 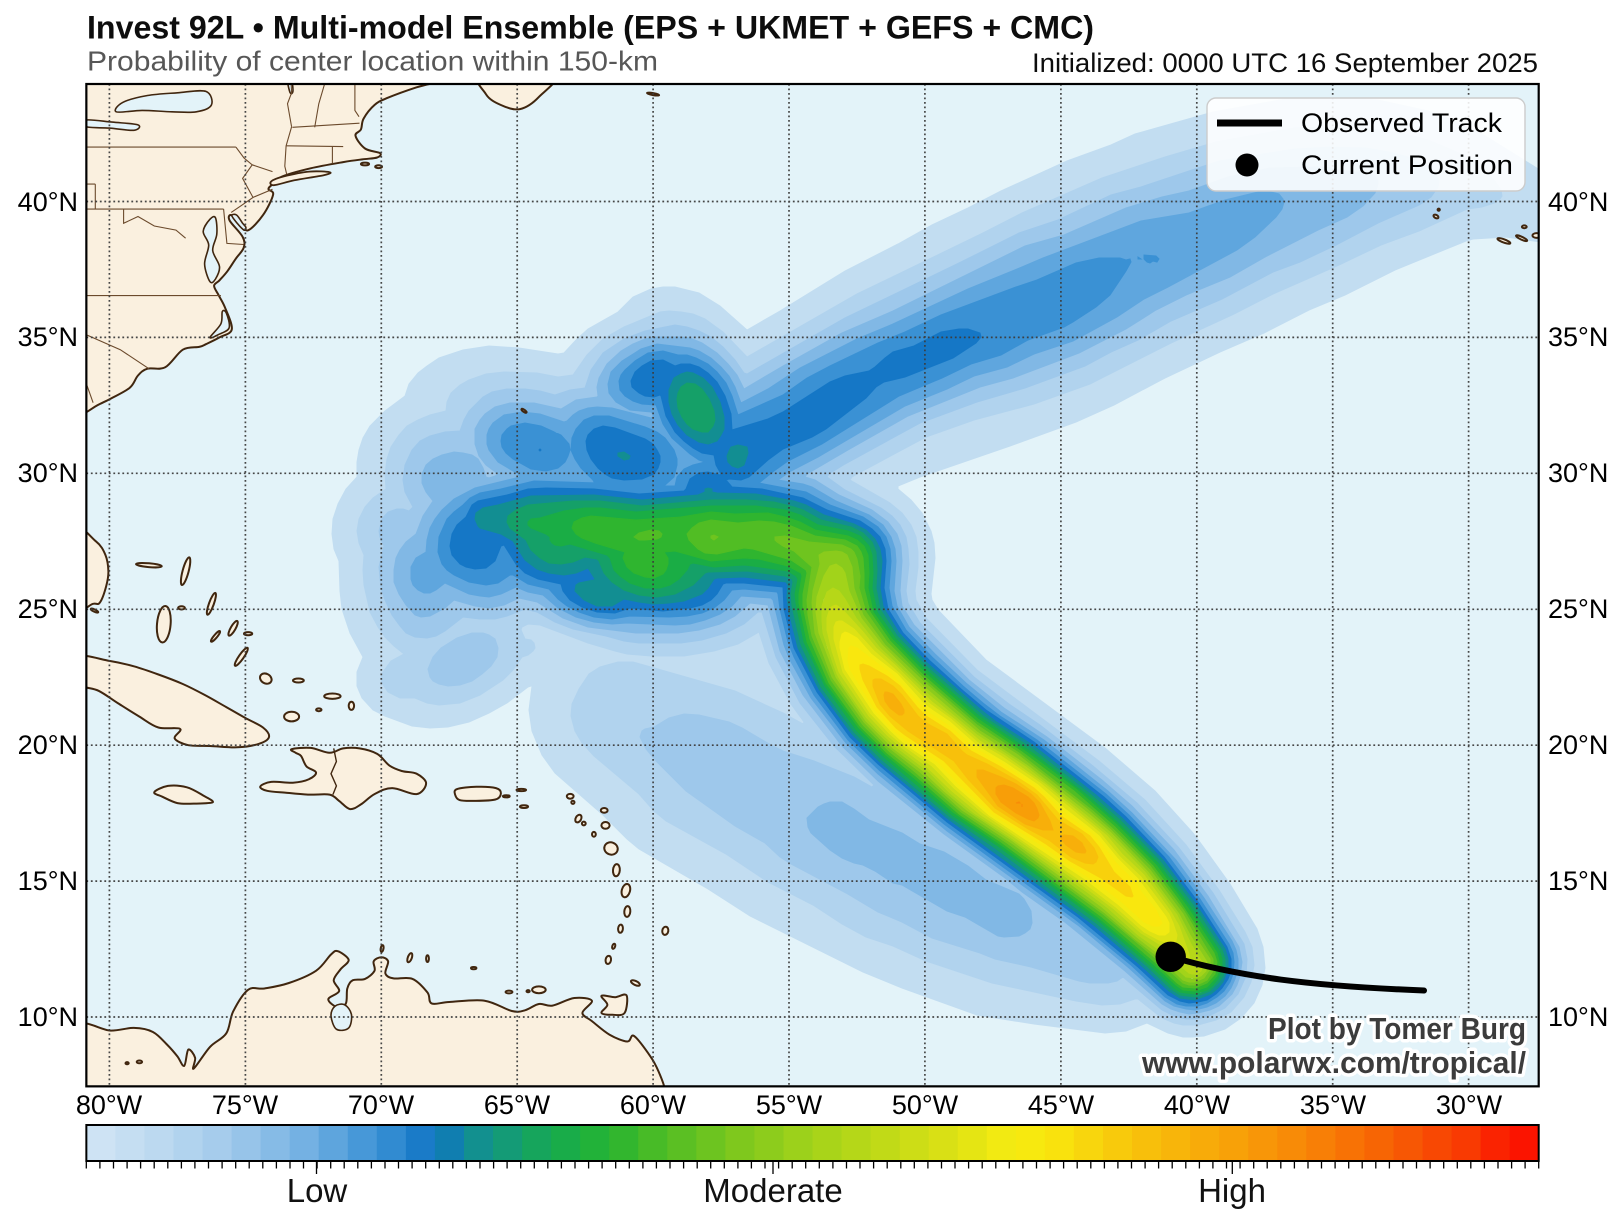 What do you see at coordinates (517, 1105) in the screenshot?
I see `svg-text: 65°W` at bounding box center [517, 1105].